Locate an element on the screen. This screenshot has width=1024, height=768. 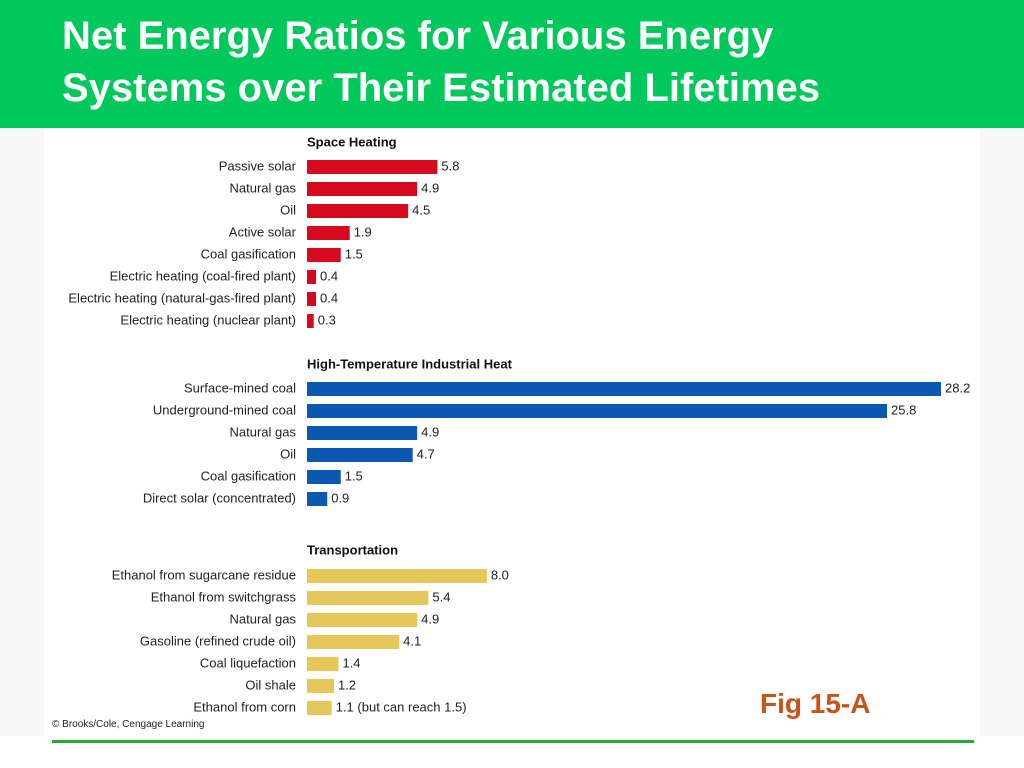
category-label: Electric heating (nuclear plant) is located at coordinates (208, 319).